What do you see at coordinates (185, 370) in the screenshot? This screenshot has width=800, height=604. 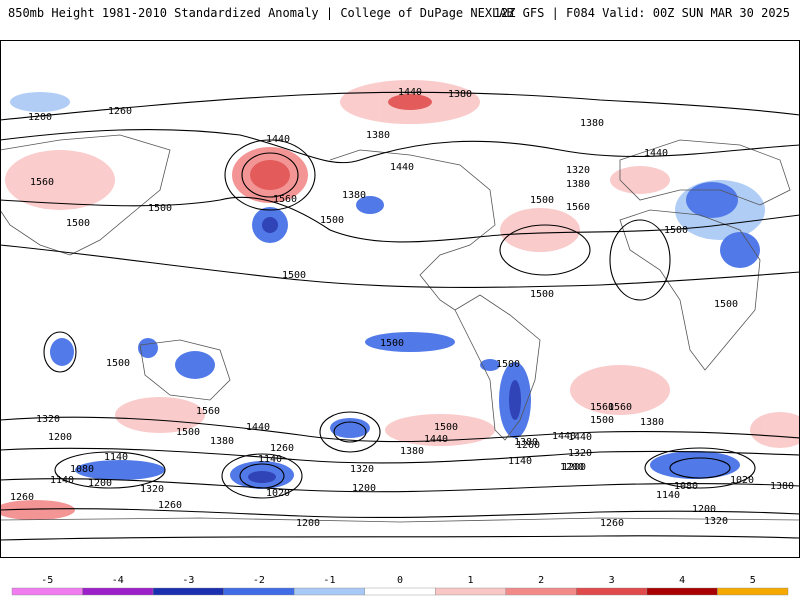 I see `australia-coast` at bounding box center [185, 370].